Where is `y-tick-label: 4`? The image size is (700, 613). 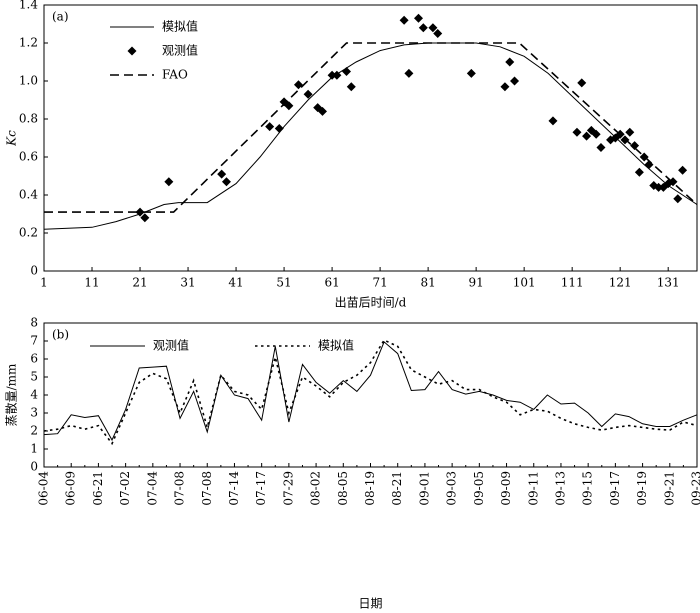 y-tick-label: 4 is located at coordinates (34, 395).